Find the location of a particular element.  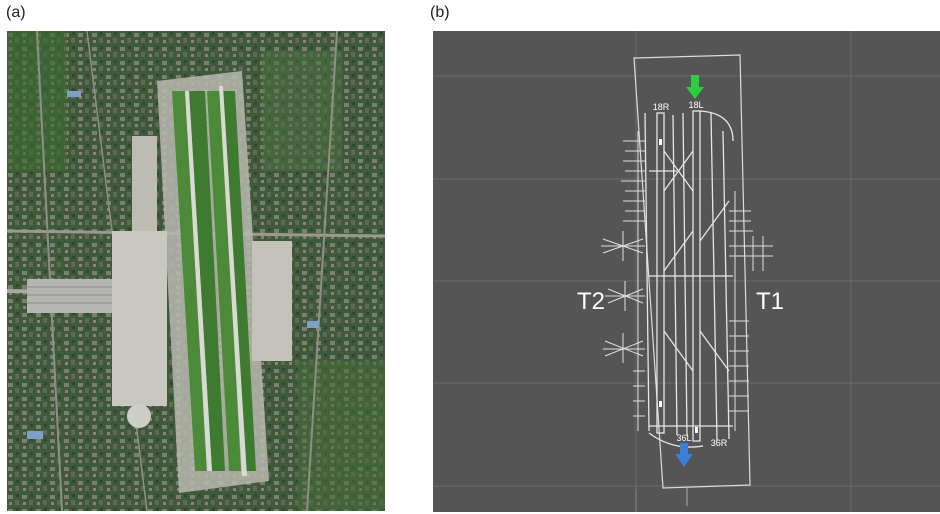

departure-arrow-icon is located at coordinates (684, 455).